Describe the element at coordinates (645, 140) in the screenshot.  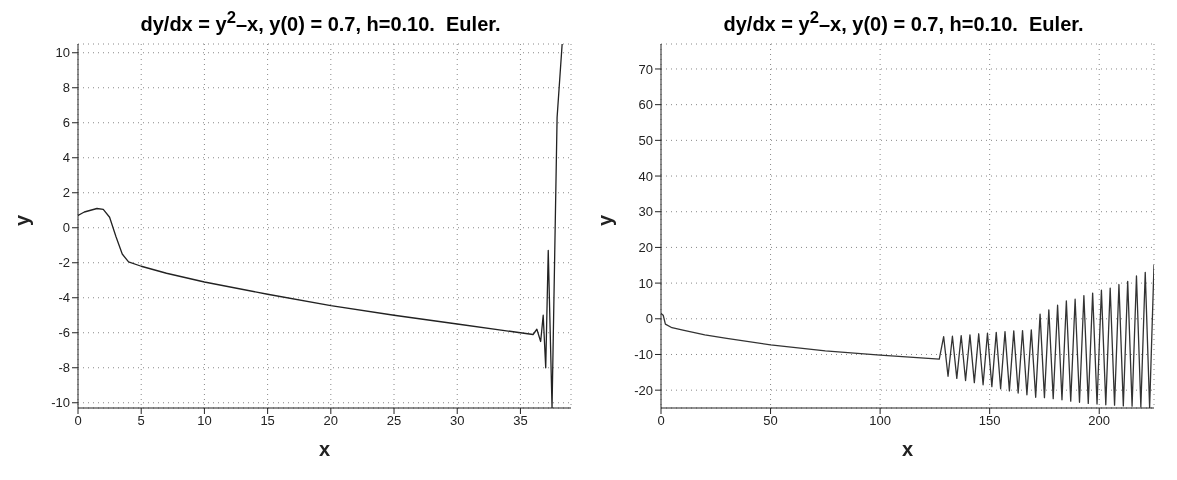
I see `y-tick-label: 50` at that location.